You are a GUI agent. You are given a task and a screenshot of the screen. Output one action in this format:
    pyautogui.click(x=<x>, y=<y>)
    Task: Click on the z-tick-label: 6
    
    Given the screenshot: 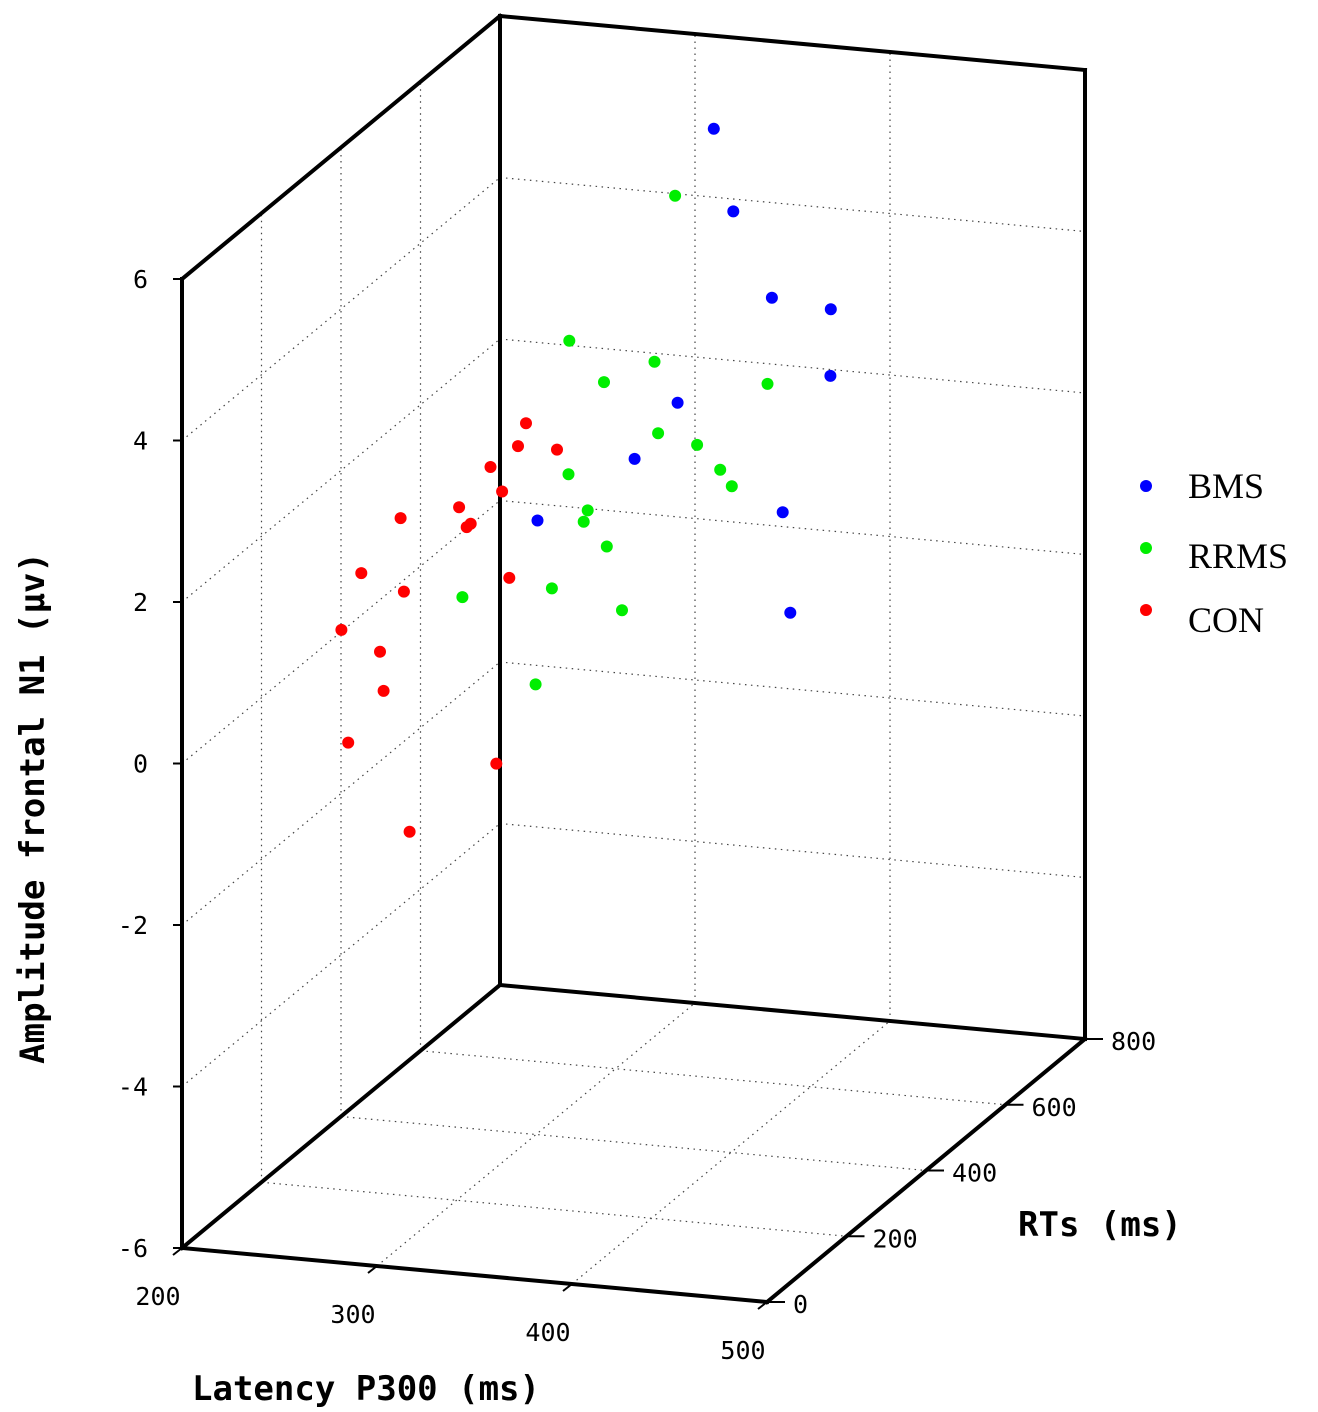 What is the action you would take?
    pyautogui.click(x=140, y=279)
    